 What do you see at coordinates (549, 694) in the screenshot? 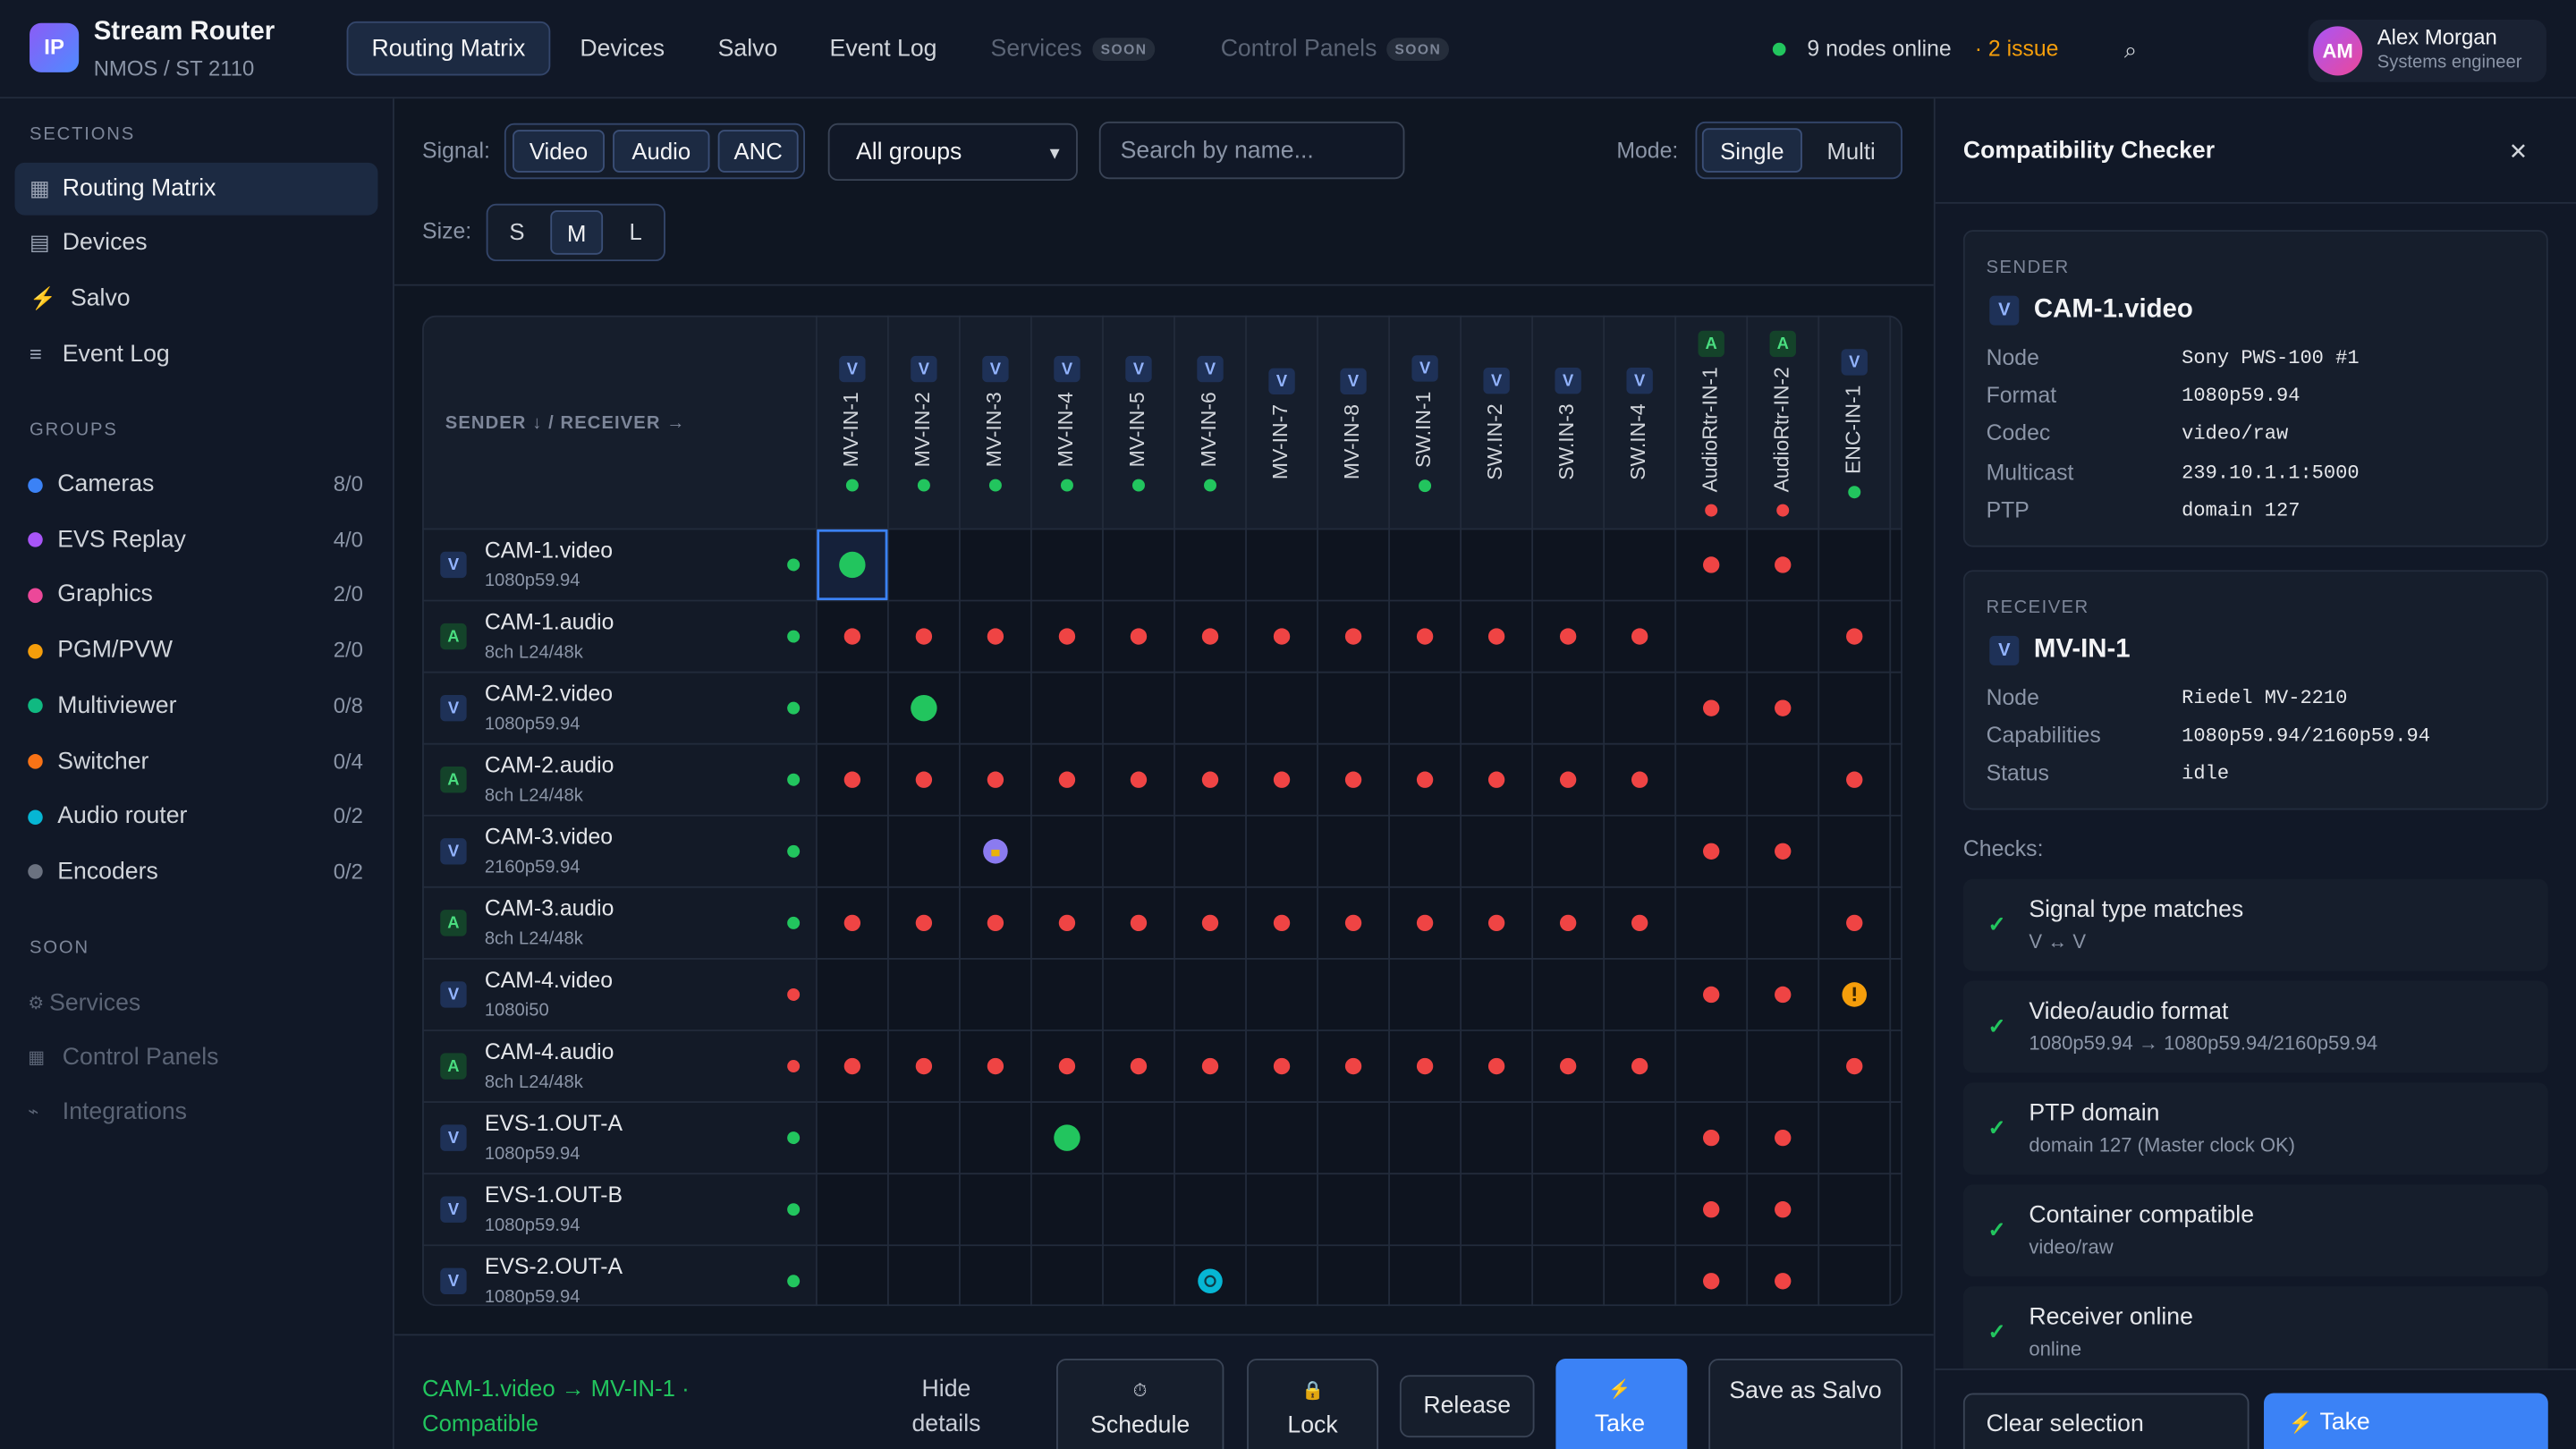
I see `sender-name: CAM-2.video` at bounding box center [549, 694].